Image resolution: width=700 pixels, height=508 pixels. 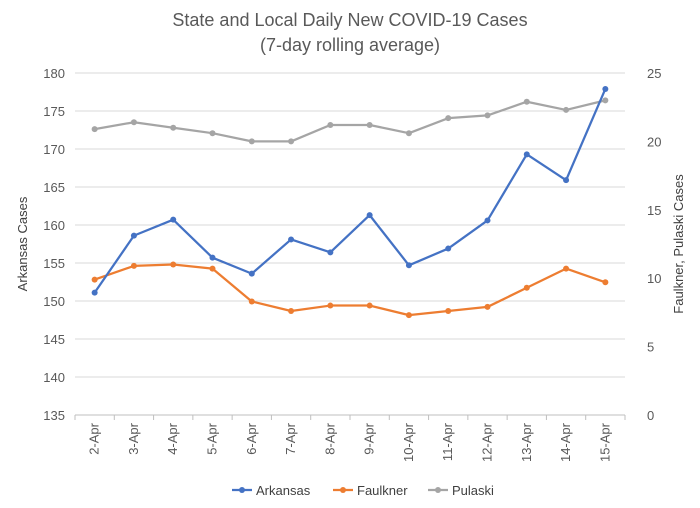 I want to click on right-axis-ticks: 0 5 10 15 20 25, so click(x=654, y=244).